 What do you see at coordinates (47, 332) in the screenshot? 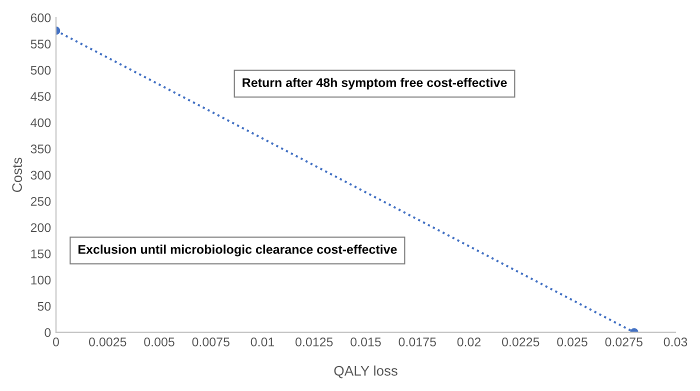
I see `y-tick-label: 0` at bounding box center [47, 332].